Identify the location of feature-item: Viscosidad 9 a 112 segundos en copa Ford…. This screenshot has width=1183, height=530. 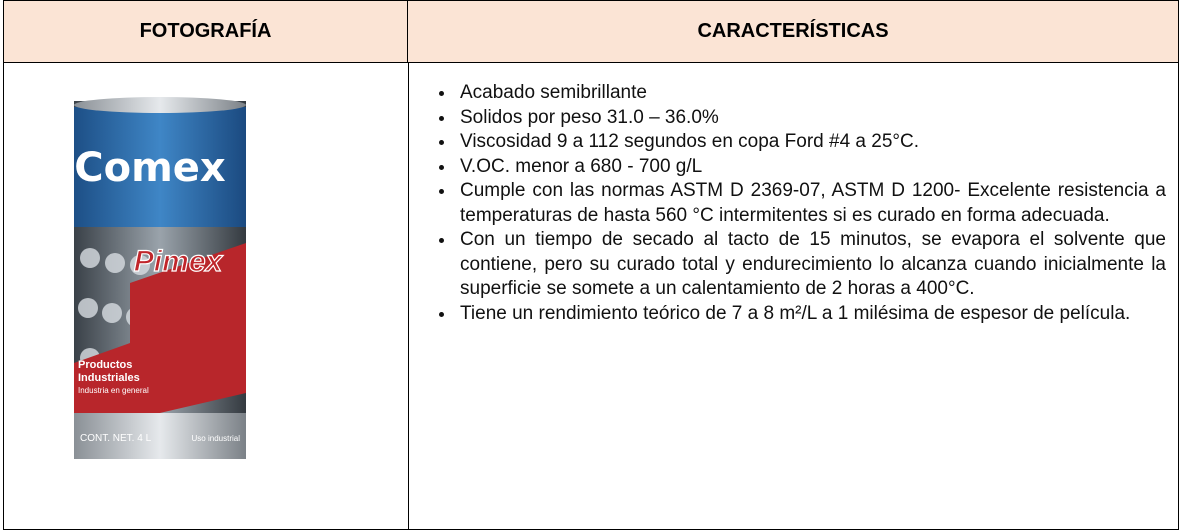
(811, 142).